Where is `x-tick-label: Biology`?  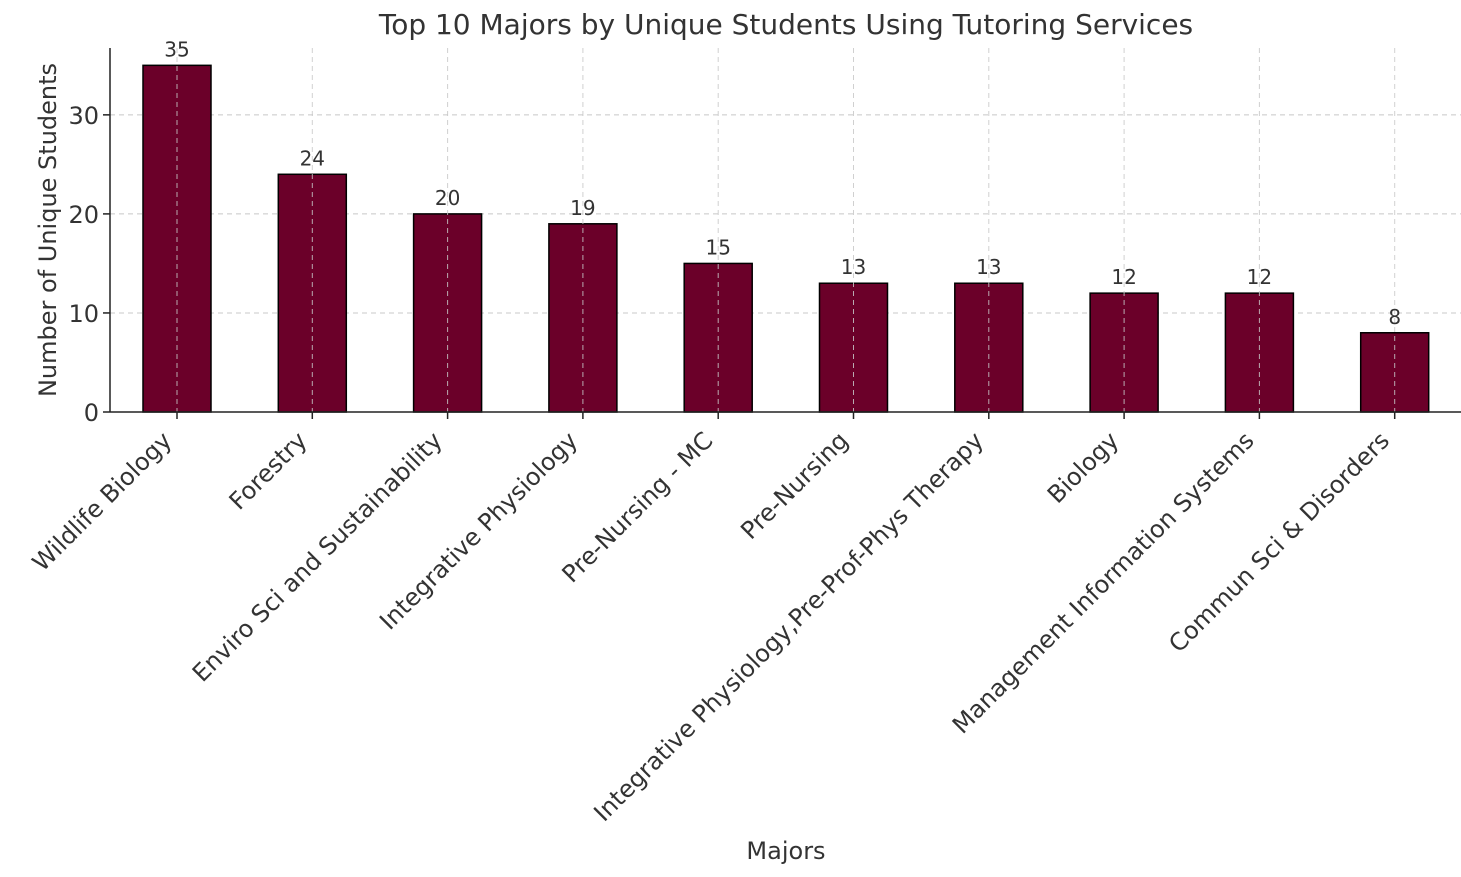 x-tick-label: Biology is located at coordinates (1083, 467).